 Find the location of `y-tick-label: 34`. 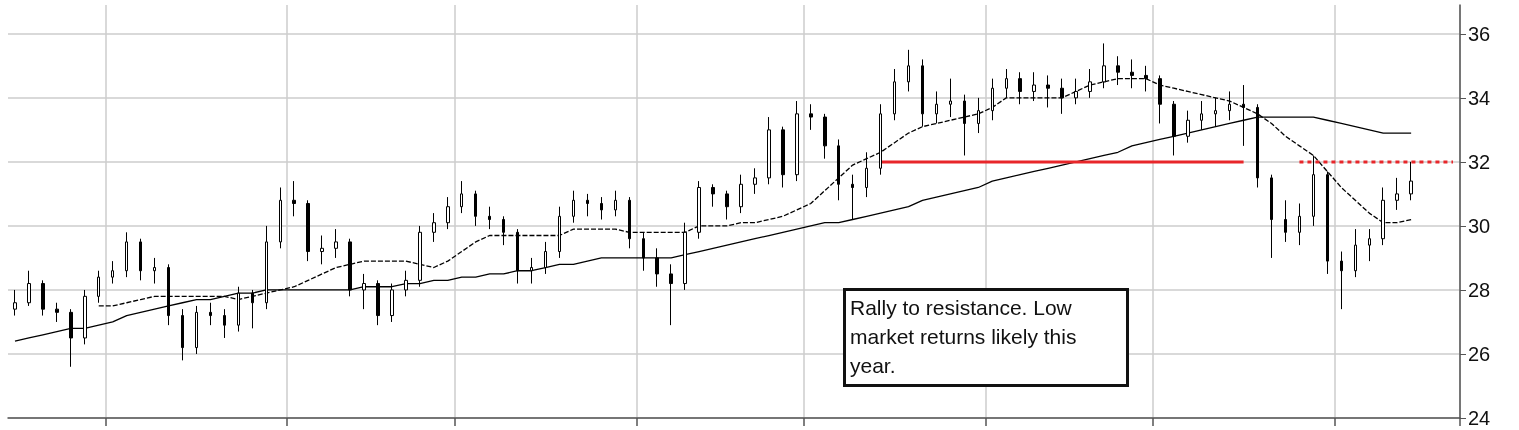

y-tick-label: 34 is located at coordinates (1479, 97).